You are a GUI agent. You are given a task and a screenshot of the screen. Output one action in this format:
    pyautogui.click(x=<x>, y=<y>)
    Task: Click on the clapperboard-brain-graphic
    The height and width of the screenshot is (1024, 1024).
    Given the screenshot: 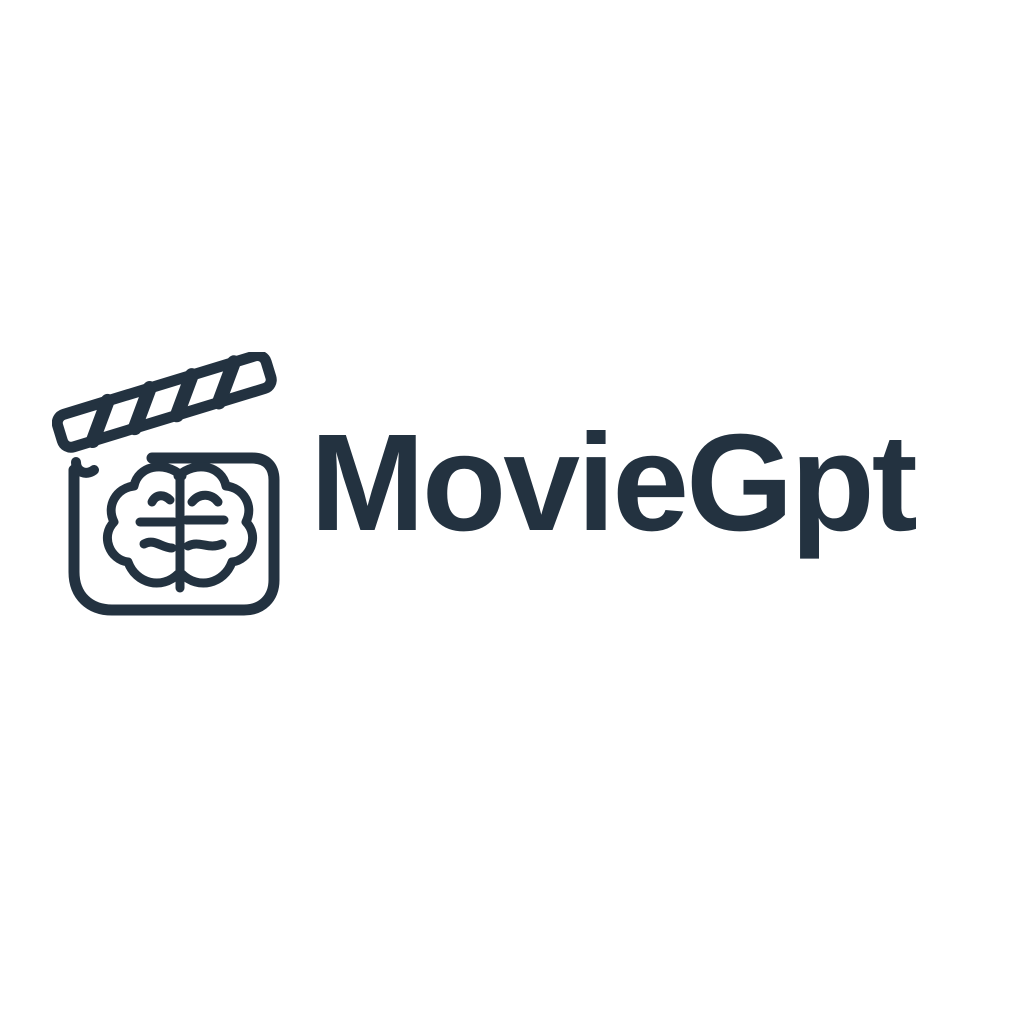 What is the action you would take?
    pyautogui.click(x=166, y=484)
    